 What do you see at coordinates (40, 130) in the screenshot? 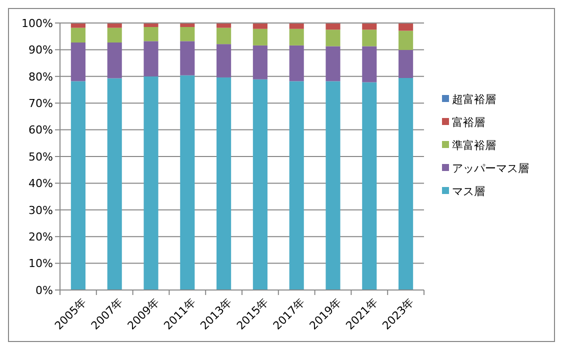
I see `y-tick-label: 60%` at bounding box center [40, 130].